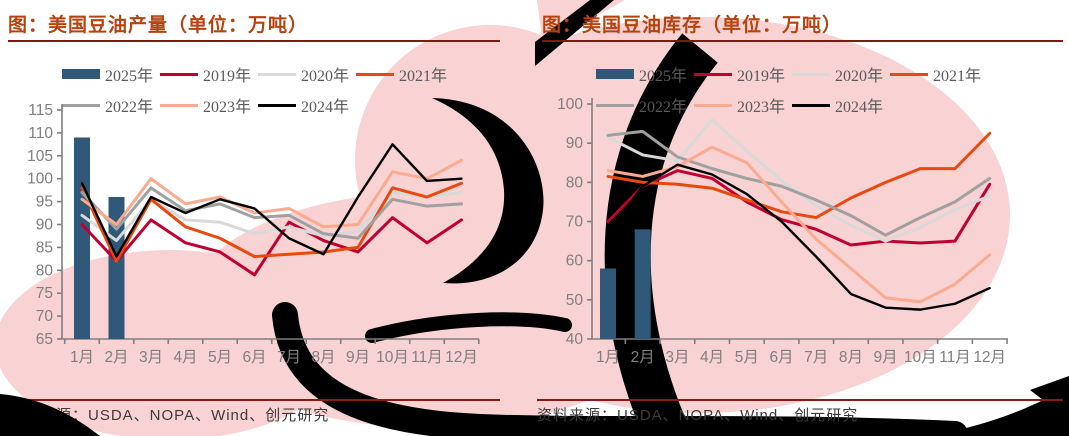 This screenshot has width=1069, height=436. Describe the element at coordinates (44, 247) in the screenshot. I see `y-axis-label: 85` at that location.